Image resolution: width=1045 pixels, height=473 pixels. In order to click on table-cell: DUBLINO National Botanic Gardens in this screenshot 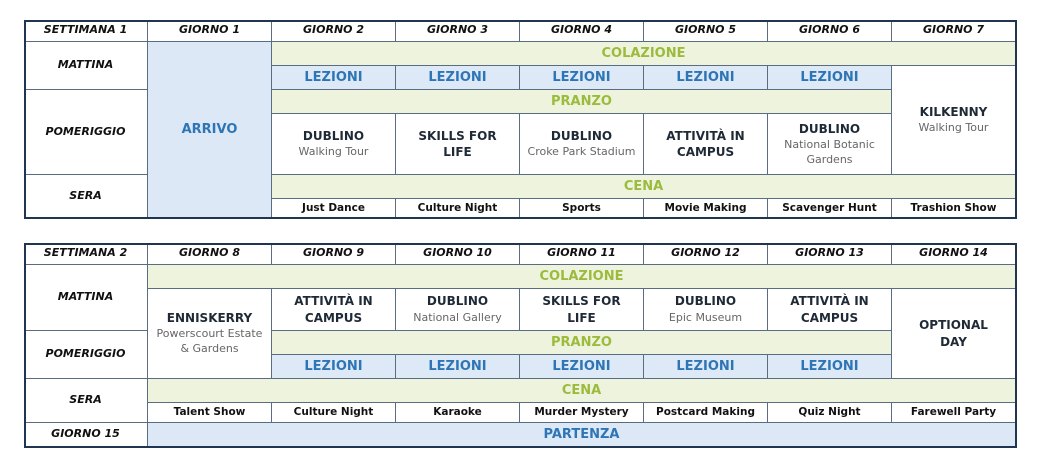, I will do `click(830, 144)`.